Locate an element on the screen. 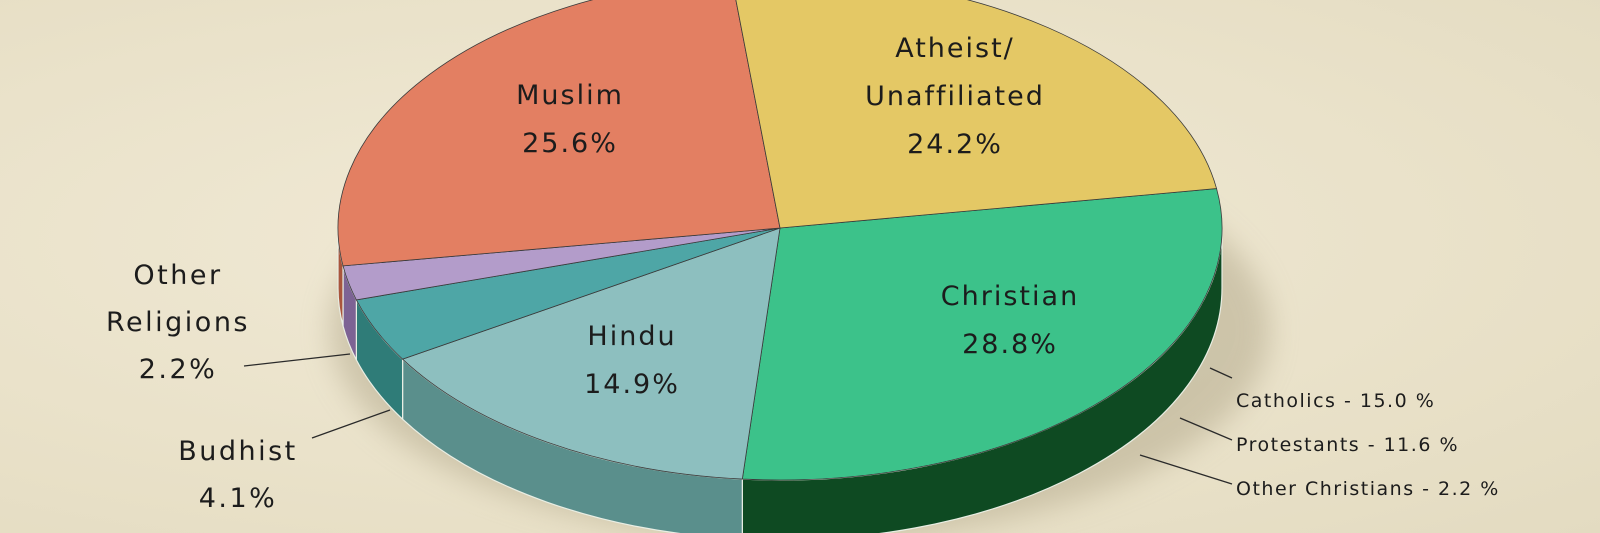 This screenshot has width=1600, height=533. outer-label-other-religions-1: Religions is located at coordinates (178, 322).